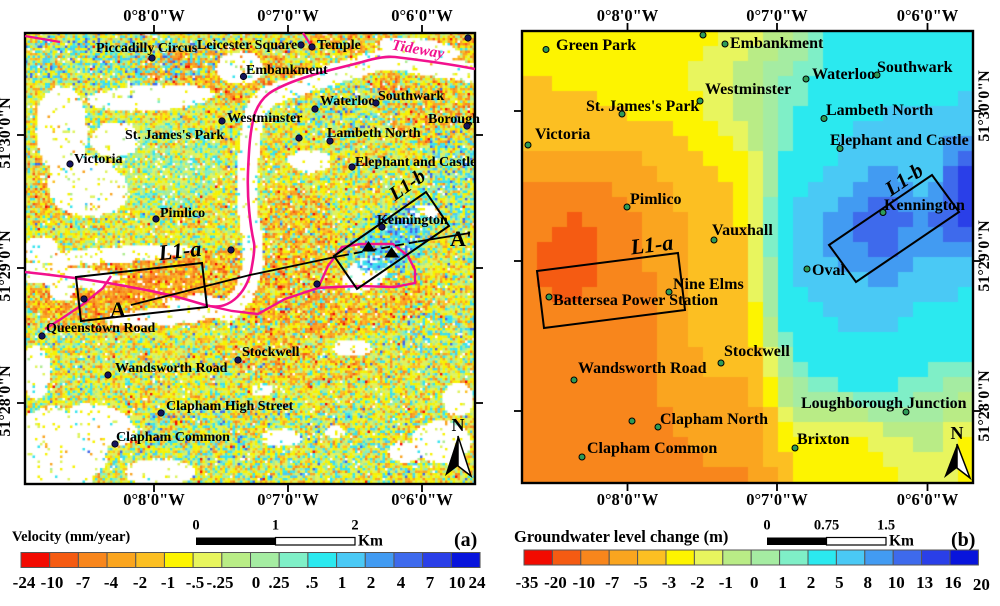 The width and height of the screenshot is (1000, 606). What do you see at coordinates (886, 526) in the screenshot?
I see `svg-text: 1.5` at bounding box center [886, 526].